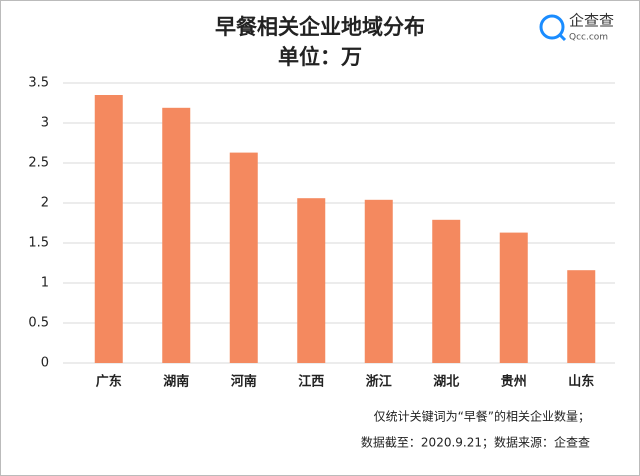 The height and width of the screenshot is (476, 640). Describe the element at coordinates (38, 83) in the screenshot. I see `y-tick-label: 3.5` at that location.